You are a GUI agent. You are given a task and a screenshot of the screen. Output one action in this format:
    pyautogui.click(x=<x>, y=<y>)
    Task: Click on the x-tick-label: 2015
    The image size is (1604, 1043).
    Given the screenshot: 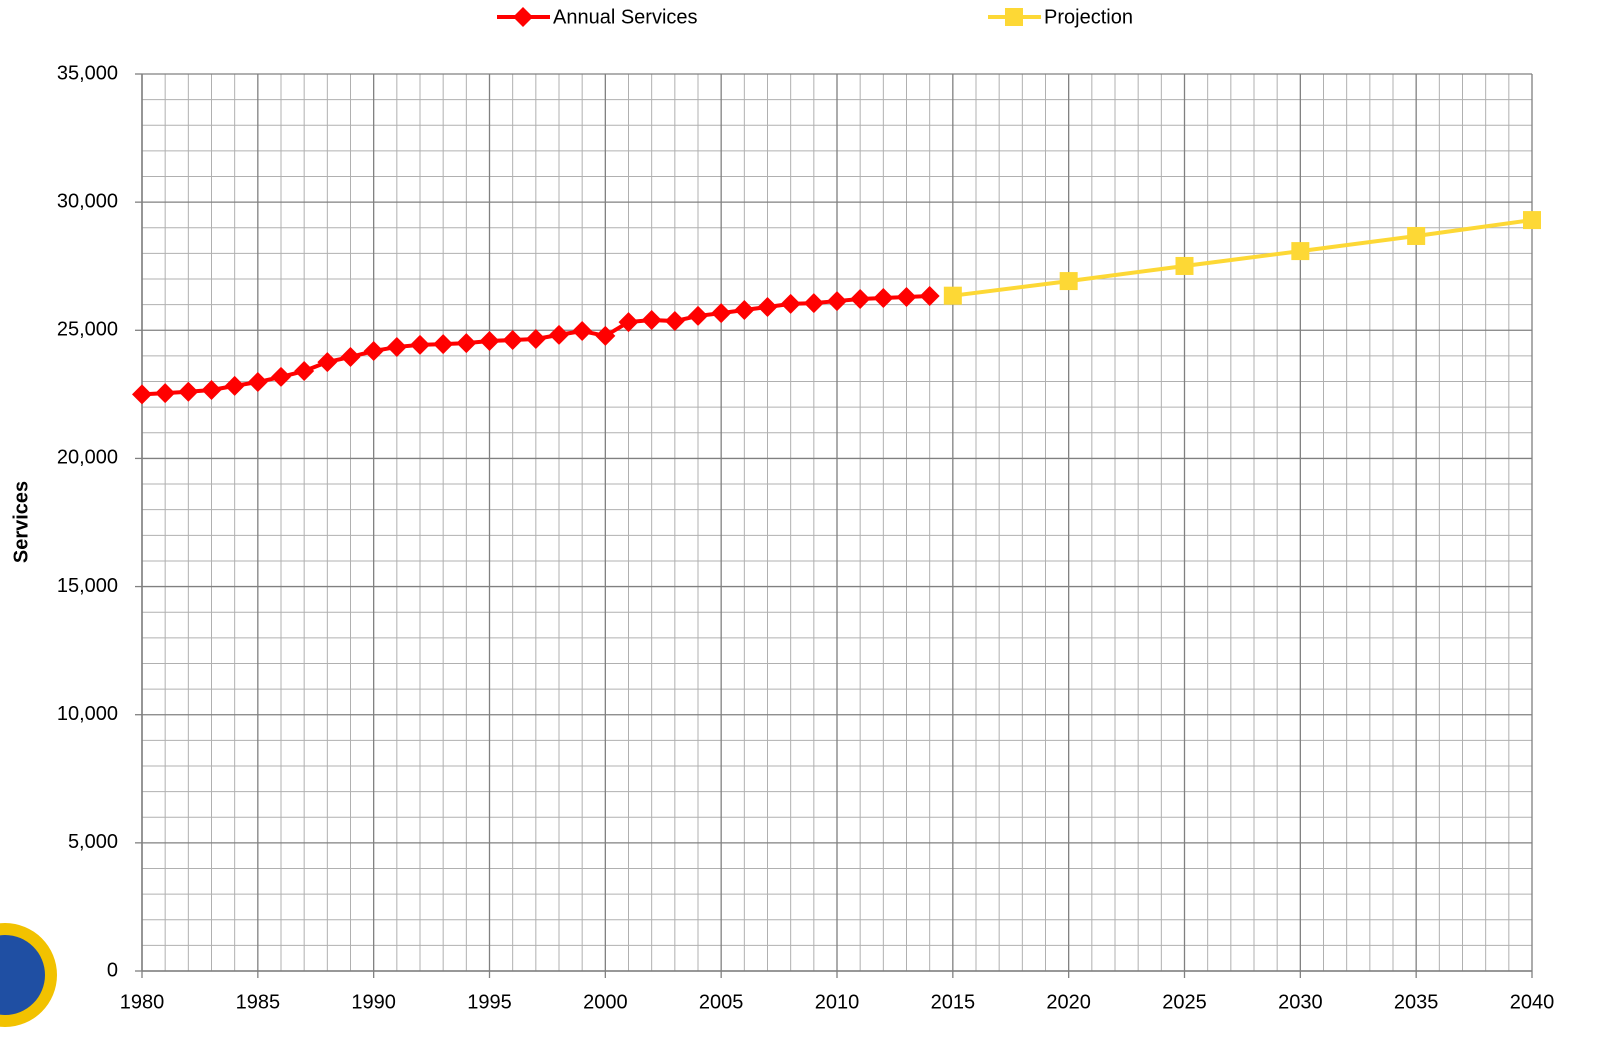 What is the action you would take?
    pyautogui.click(x=953, y=1002)
    